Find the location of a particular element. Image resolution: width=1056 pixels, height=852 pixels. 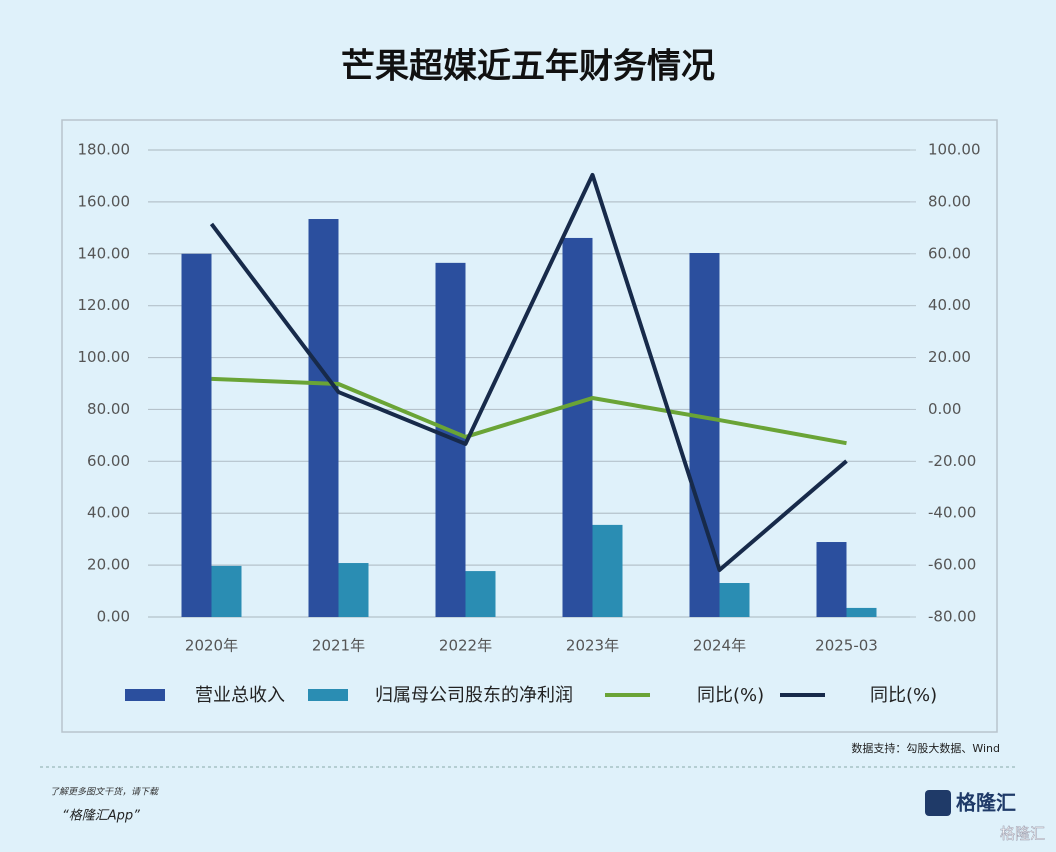

line is located at coordinates (529, 411).